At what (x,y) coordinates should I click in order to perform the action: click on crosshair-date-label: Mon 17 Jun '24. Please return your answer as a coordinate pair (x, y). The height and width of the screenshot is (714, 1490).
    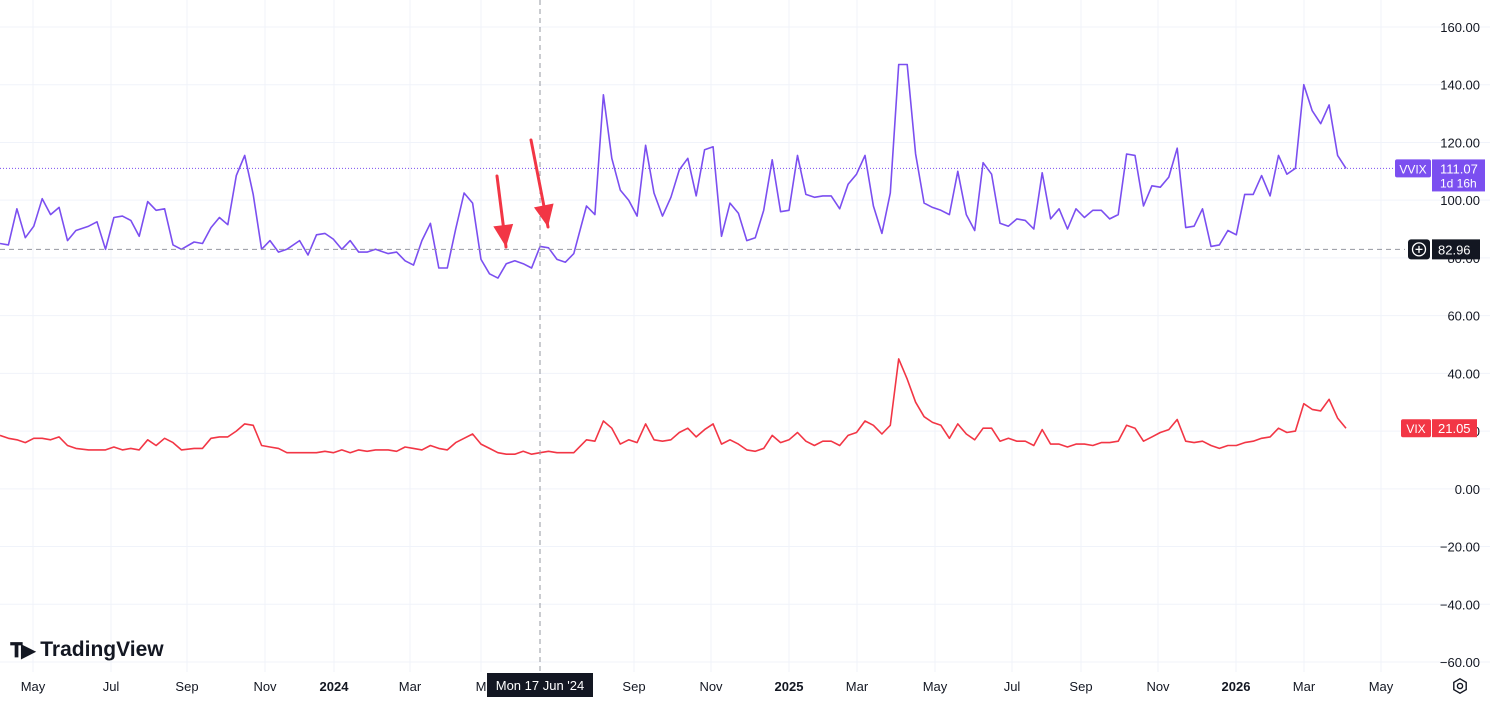
    Looking at the image, I should click on (540, 685).